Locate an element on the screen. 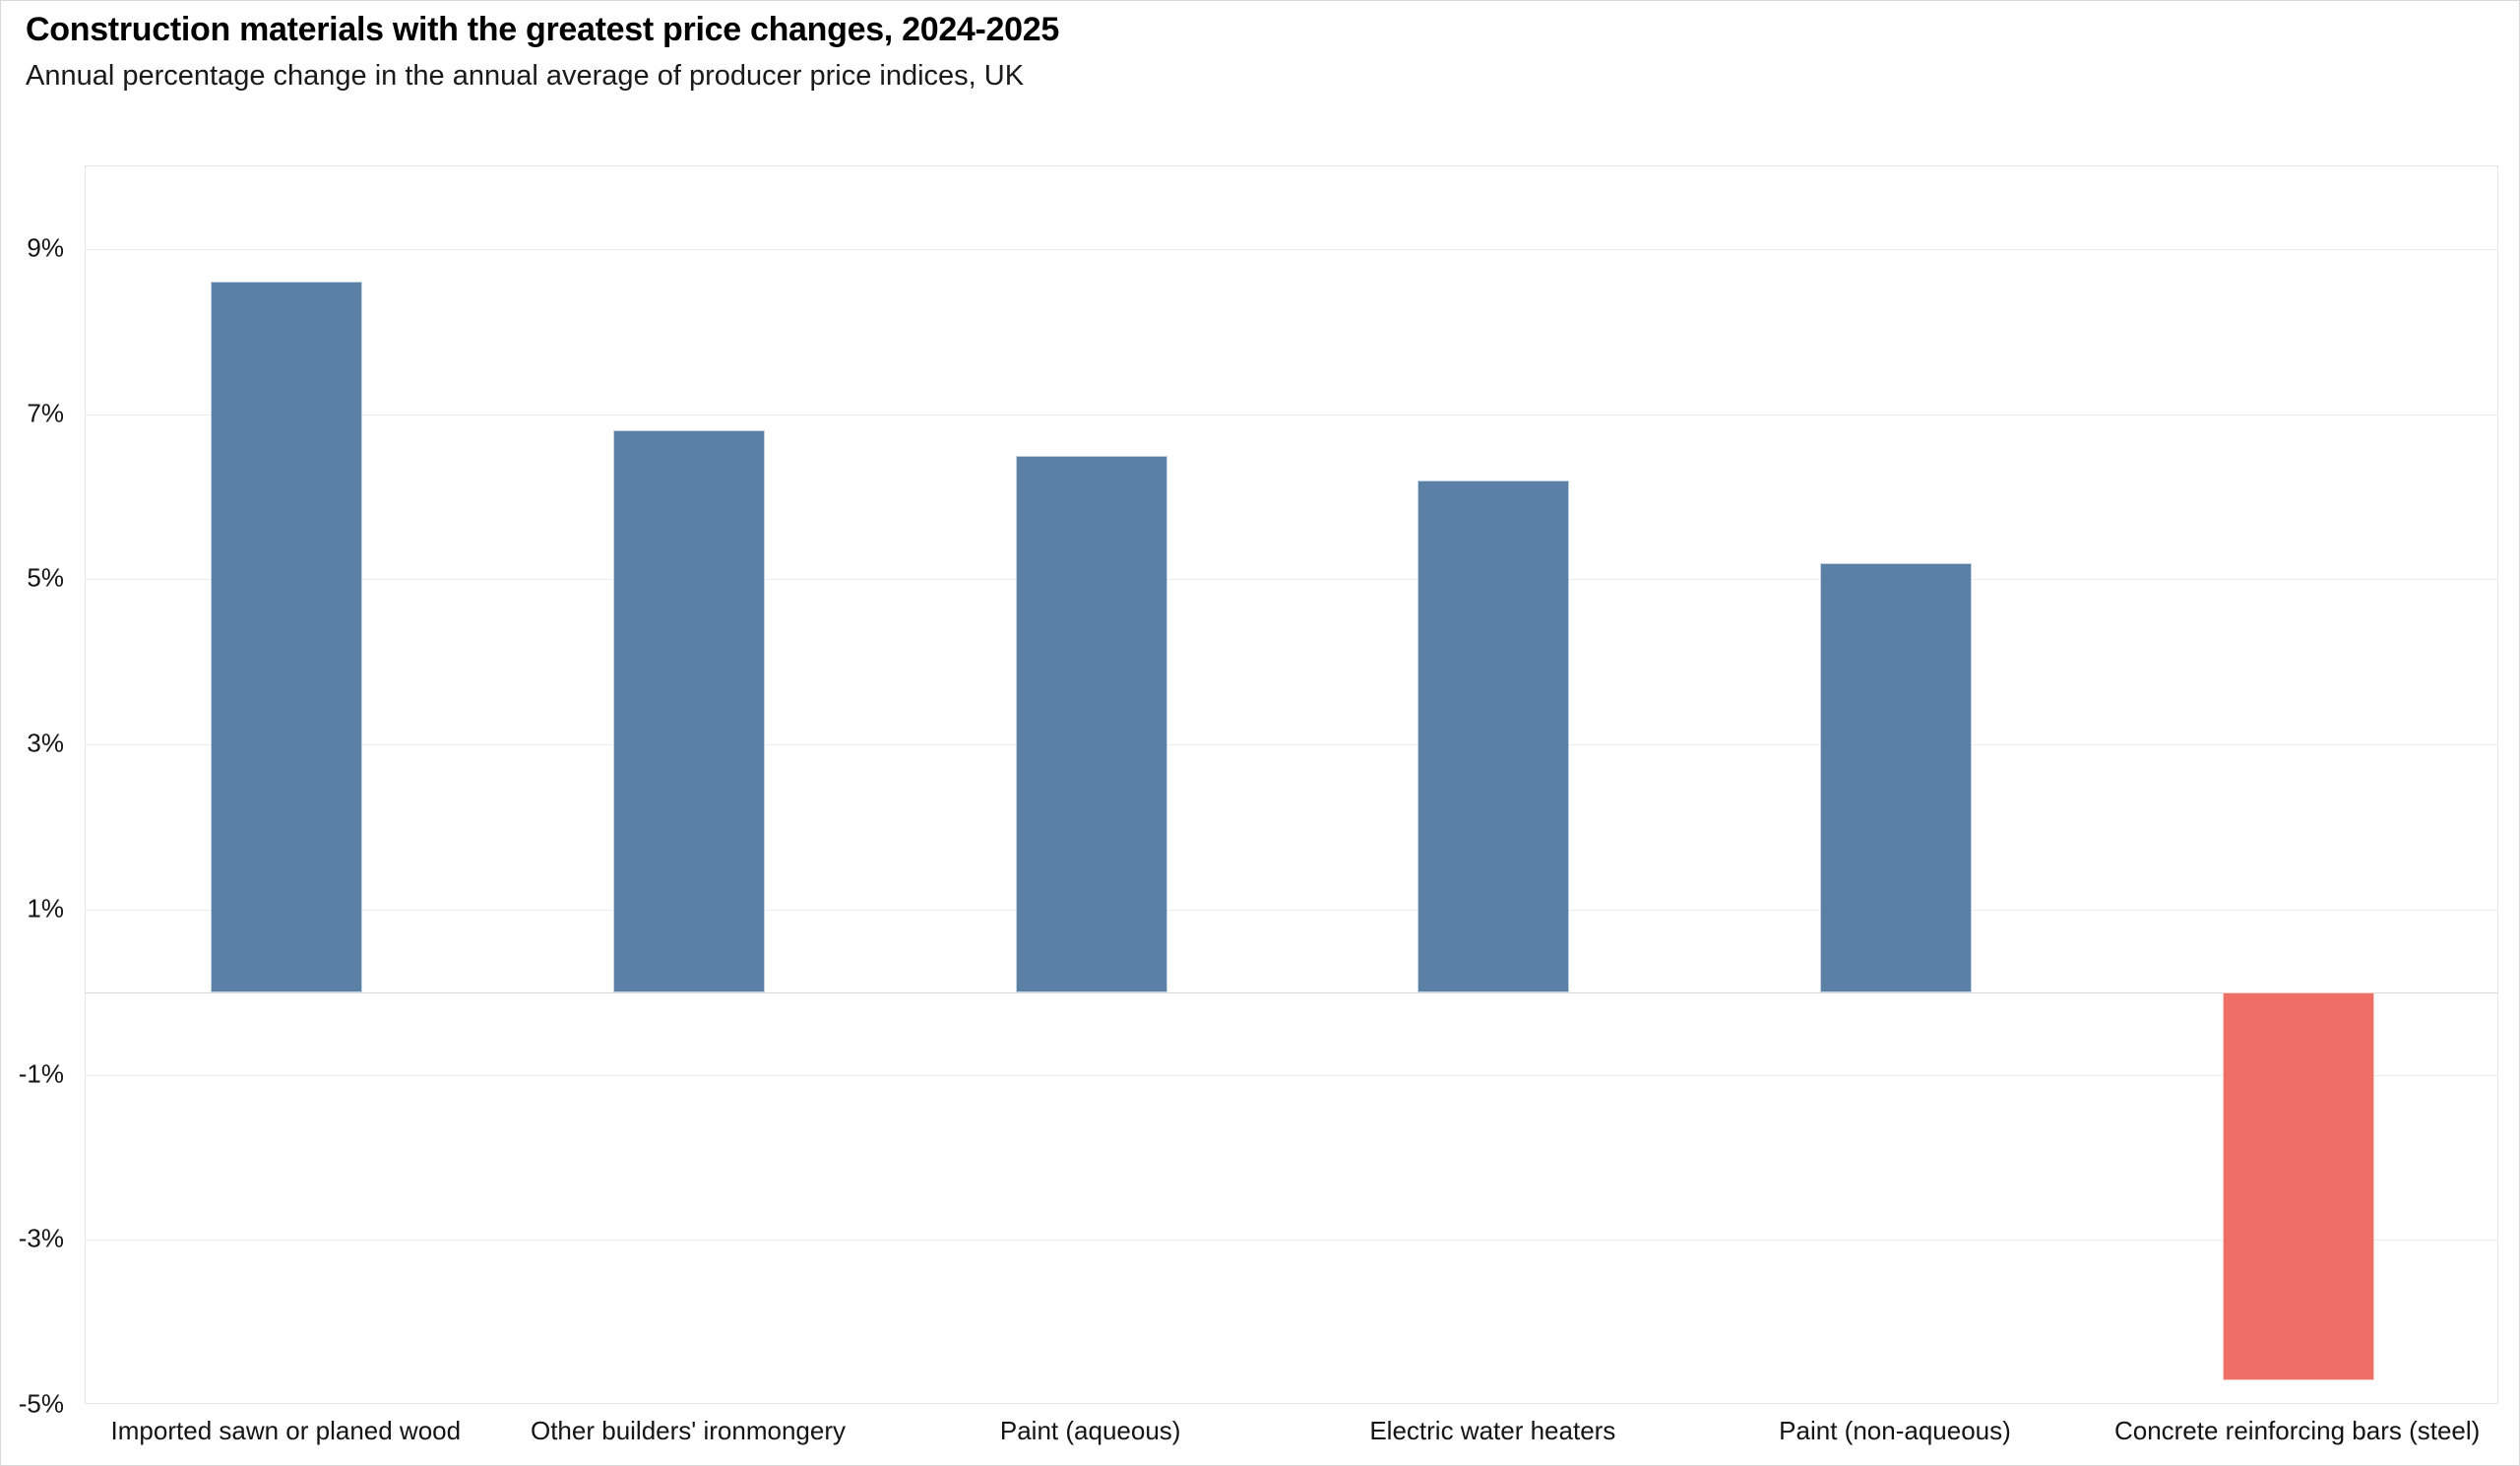 This screenshot has height=1466, width=2520. x-axis-label: Other builders' ironmongery is located at coordinates (688, 1431).